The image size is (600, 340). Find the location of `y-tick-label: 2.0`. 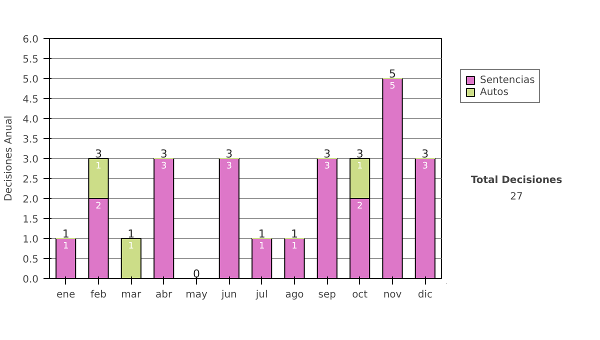

y-tick-label: 2.0 is located at coordinates (30, 200).